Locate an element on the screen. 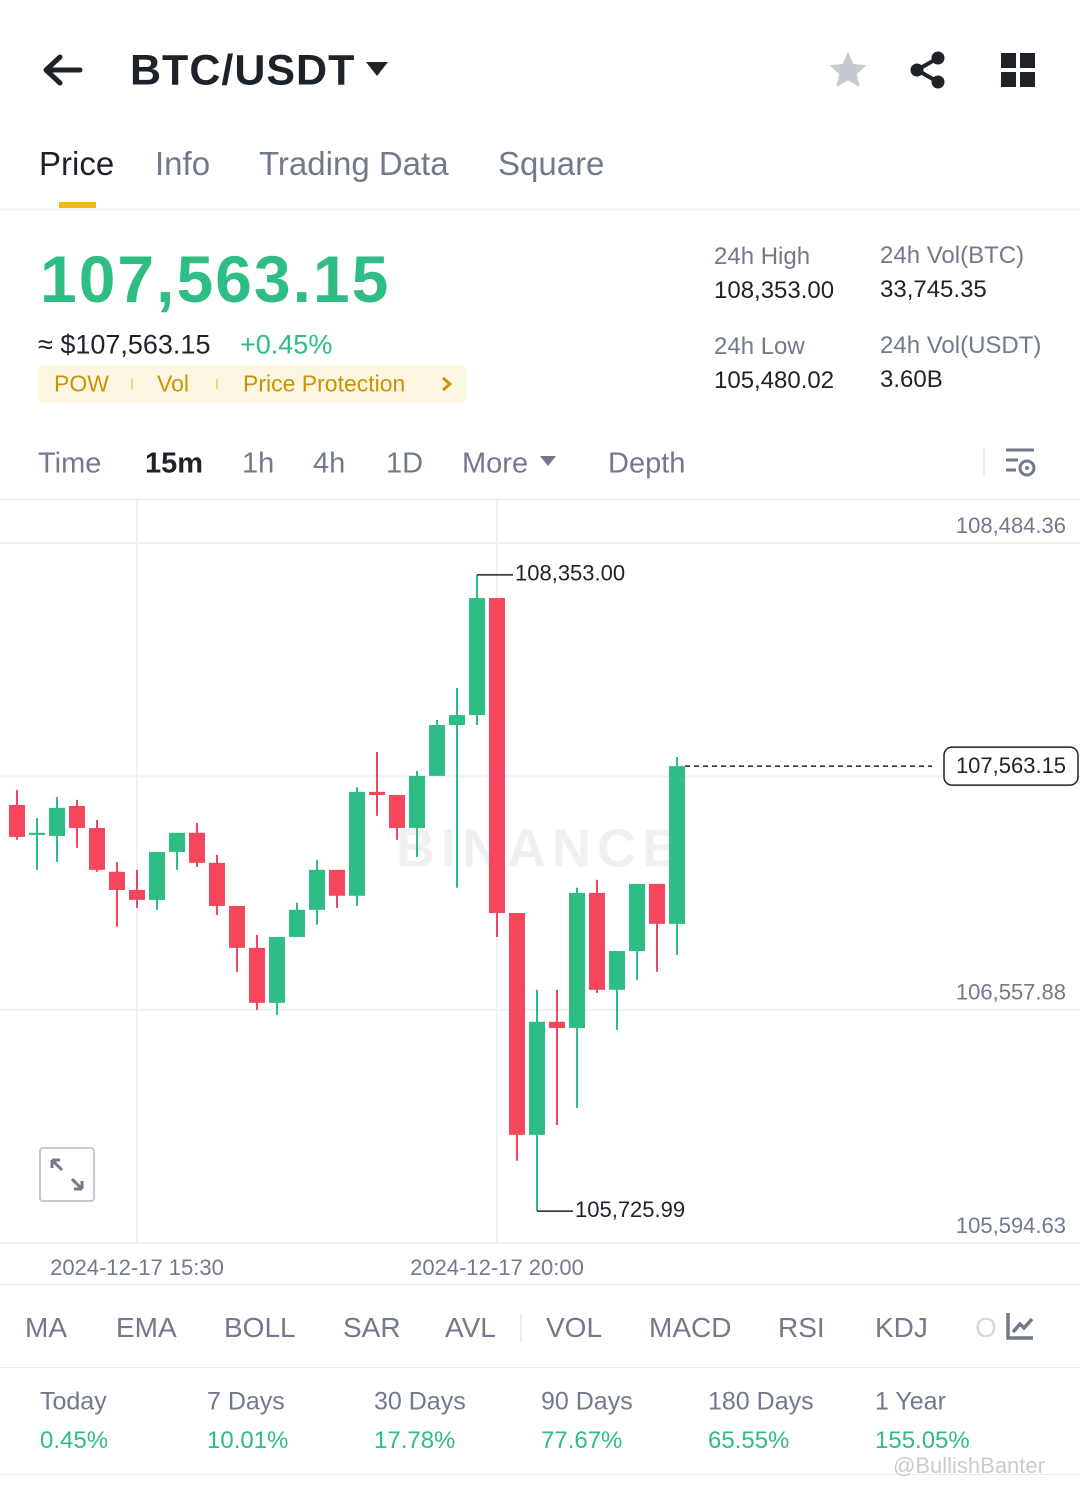 The image size is (1080, 1488). tag-chevron is located at coordinates (447, 384).